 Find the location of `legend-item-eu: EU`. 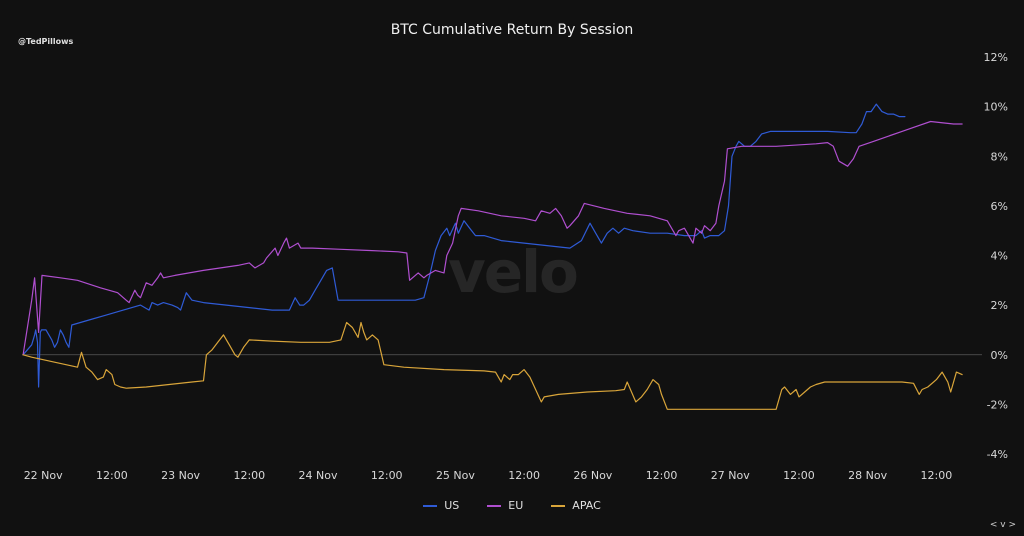

legend-item-eu: EU is located at coordinates (505, 505).